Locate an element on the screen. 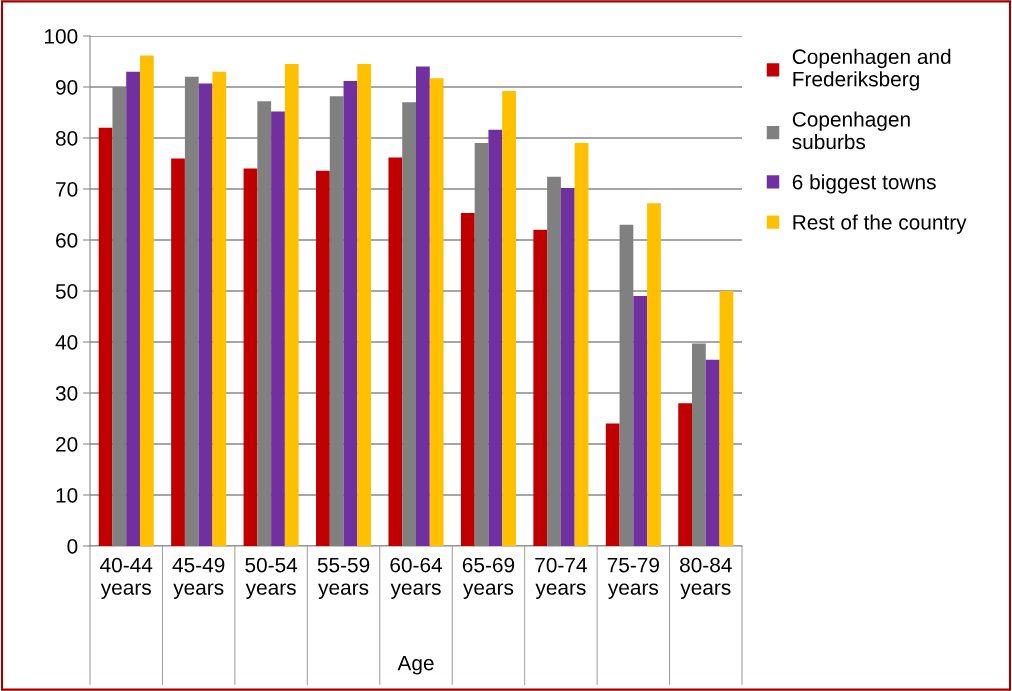  y-tick-label: 80 is located at coordinates (66, 138).